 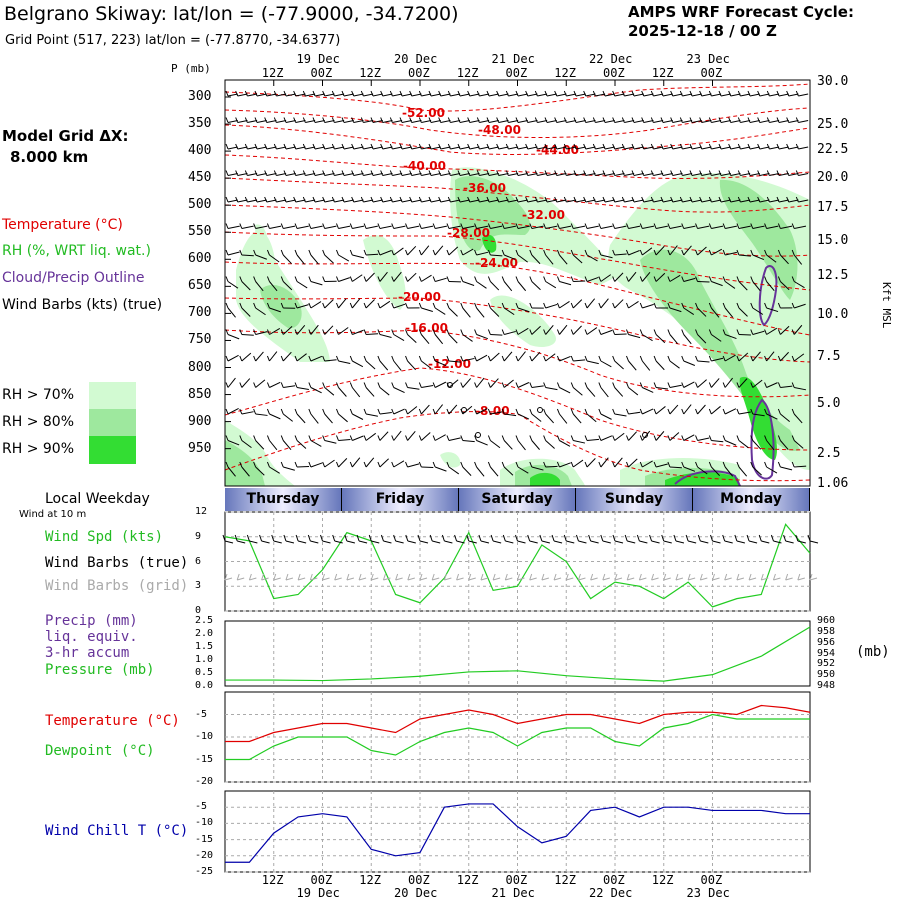 What do you see at coordinates (198, 610) in the screenshot?
I see `y-tick-label: 0` at bounding box center [198, 610].